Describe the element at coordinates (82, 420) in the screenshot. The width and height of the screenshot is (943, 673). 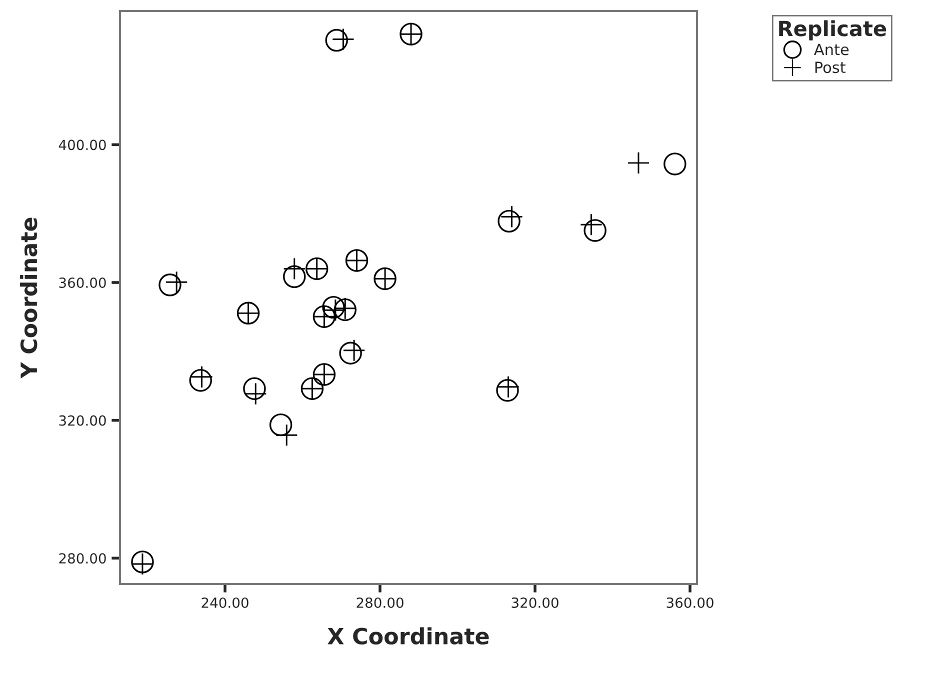
I see `y-tick-label: 320.00` at that location.